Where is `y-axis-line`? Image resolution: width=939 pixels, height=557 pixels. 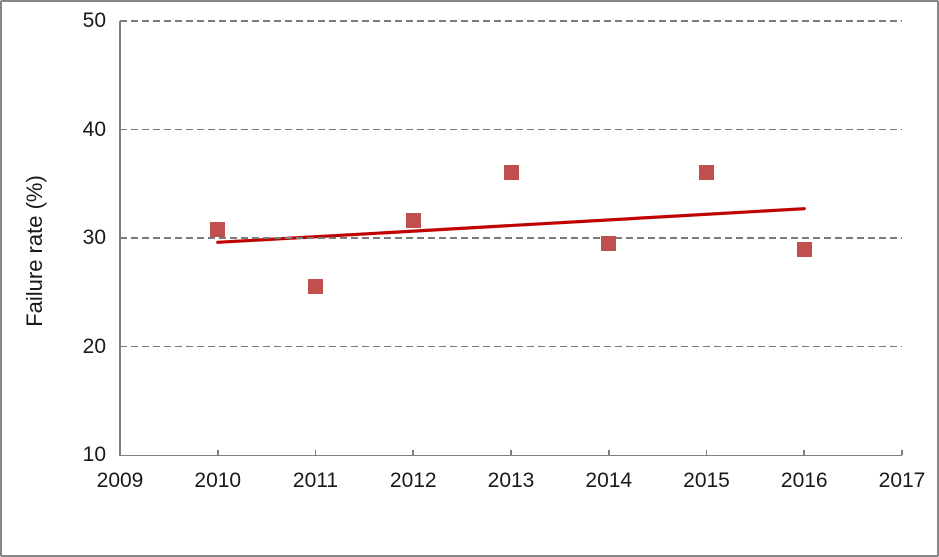
y-axis-line is located at coordinates (120, 238).